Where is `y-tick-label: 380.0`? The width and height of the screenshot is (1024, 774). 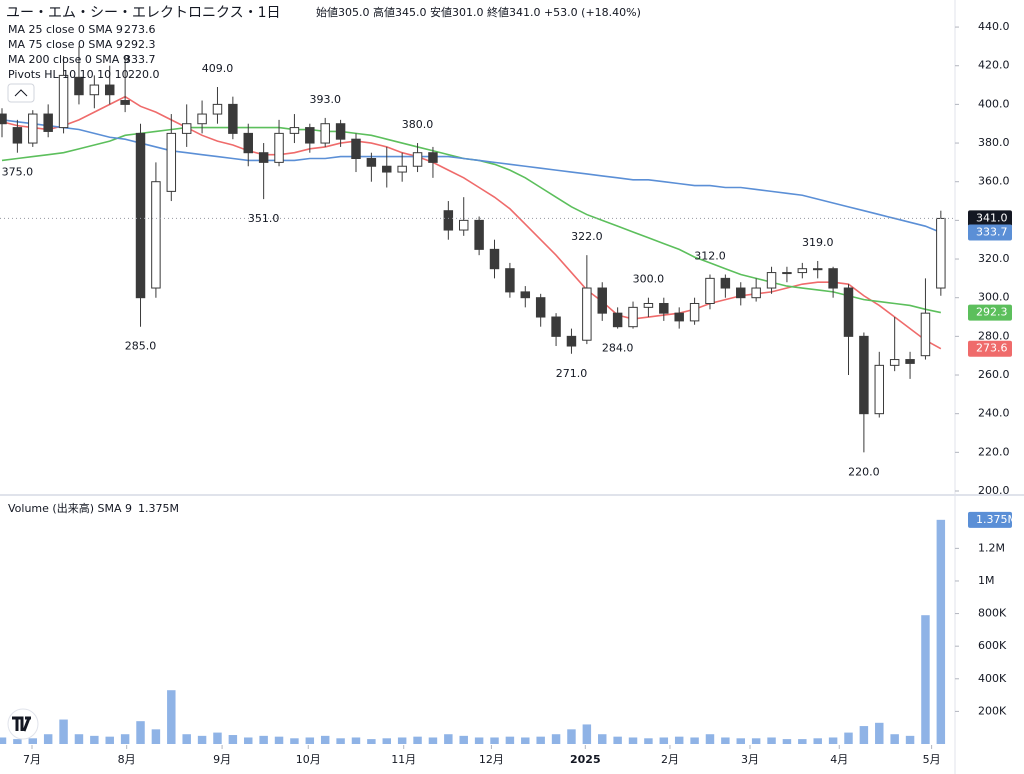 y-tick-label: 380.0 is located at coordinates (994, 142).